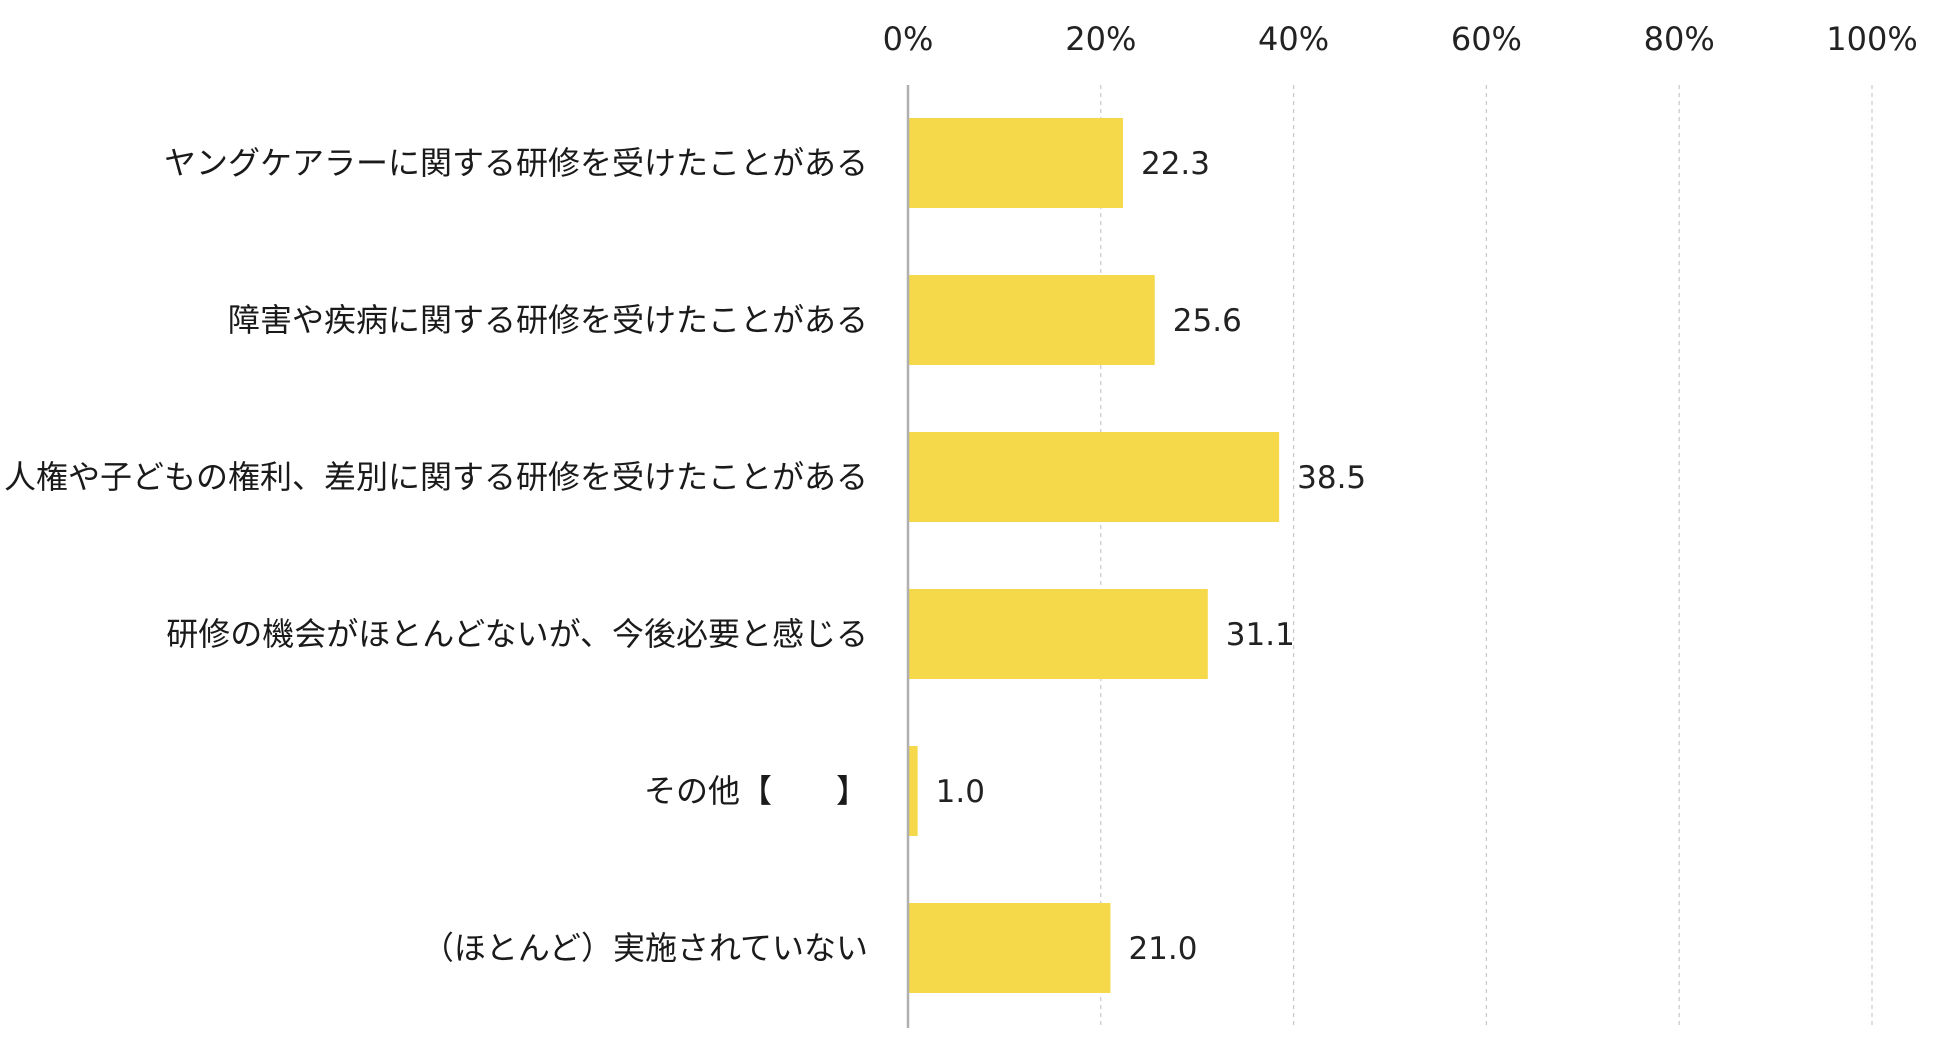 This screenshot has width=1950, height=1059. I want to click on x-tick-label-0: 0%, so click(908, 39).